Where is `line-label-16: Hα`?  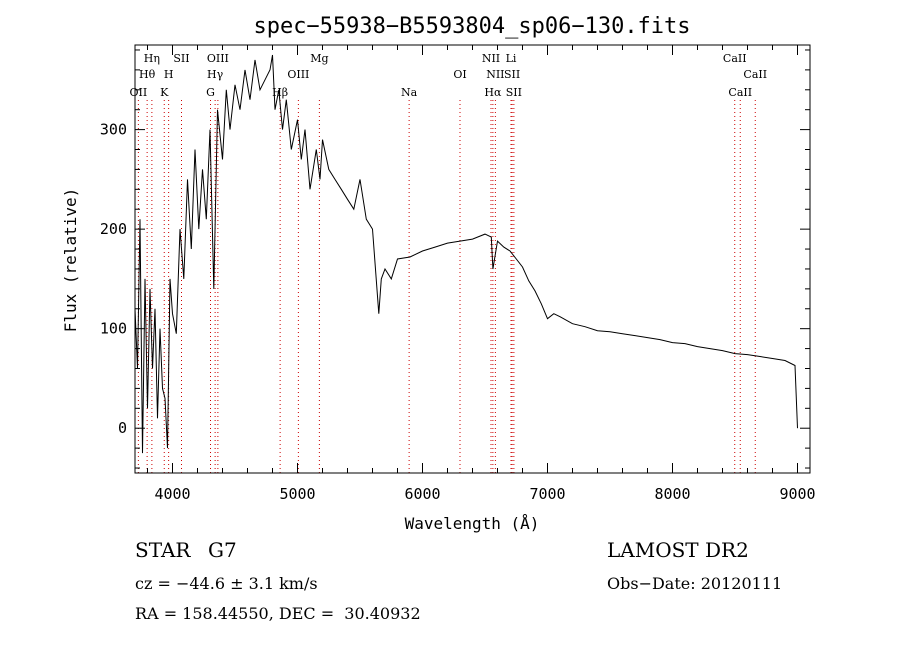
line-label-16: Hα is located at coordinates (493, 92).